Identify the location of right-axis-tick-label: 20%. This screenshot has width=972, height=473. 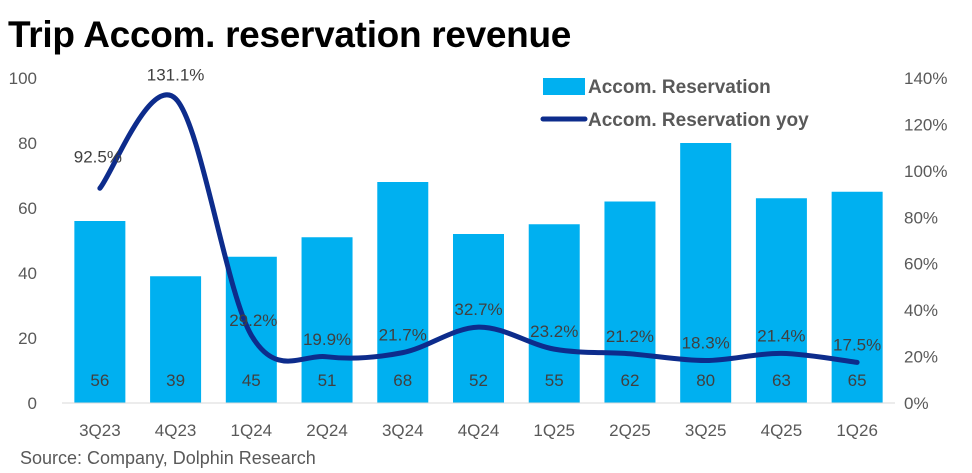
(921, 357).